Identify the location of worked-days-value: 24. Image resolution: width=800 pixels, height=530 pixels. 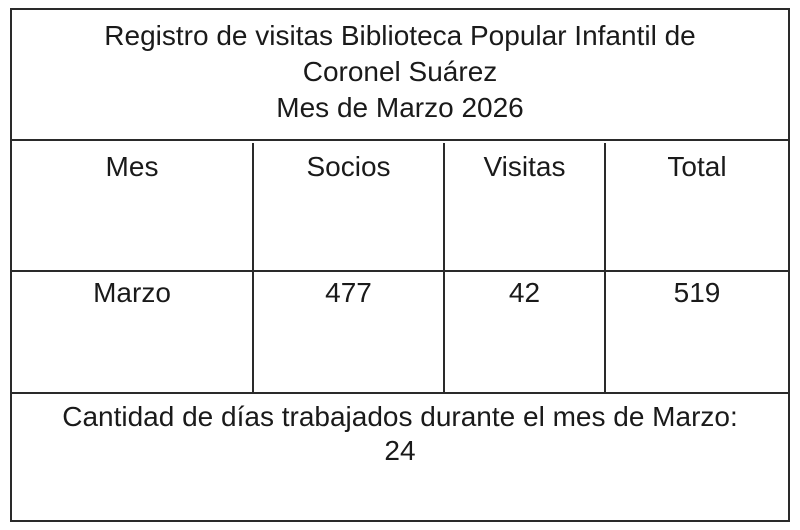
(400, 450).